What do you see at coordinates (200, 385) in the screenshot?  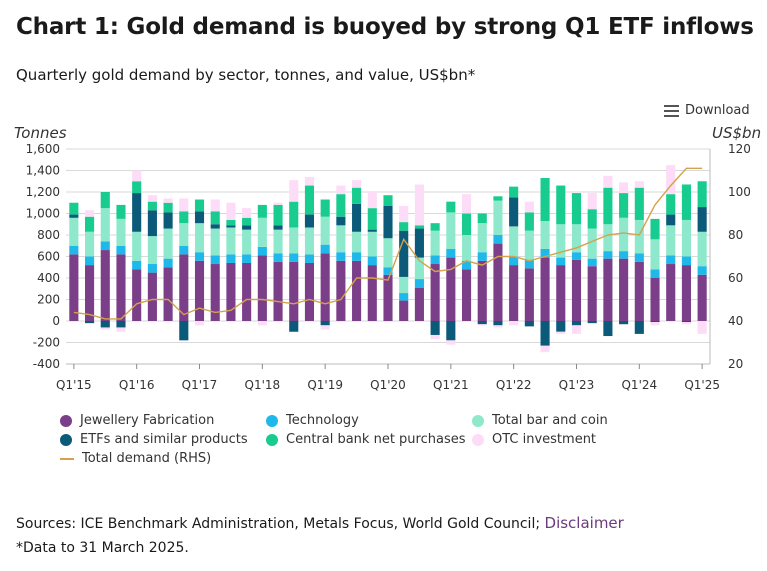 I see `x-tick-label: Q1'17` at bounding box center [200, 385].